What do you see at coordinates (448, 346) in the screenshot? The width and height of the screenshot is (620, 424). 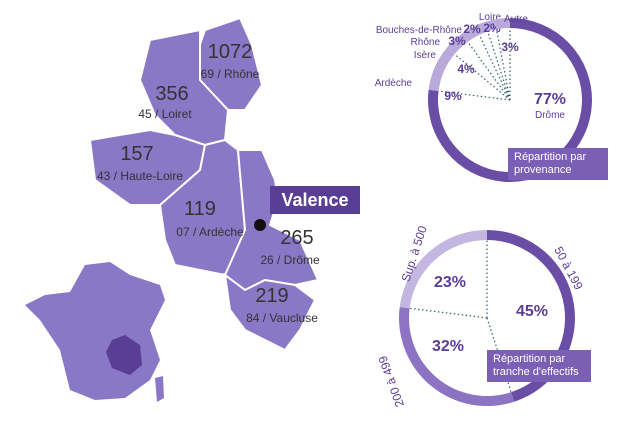 I see `value-label: 32%` at bounding box center [448, 346].